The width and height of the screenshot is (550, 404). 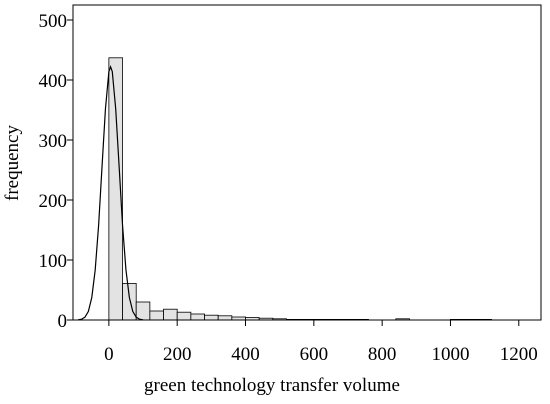 What do you see at coordinates (53, 201) in the screenshot?
I see `y-tick-label: 200` at bounding box center [53, 201].